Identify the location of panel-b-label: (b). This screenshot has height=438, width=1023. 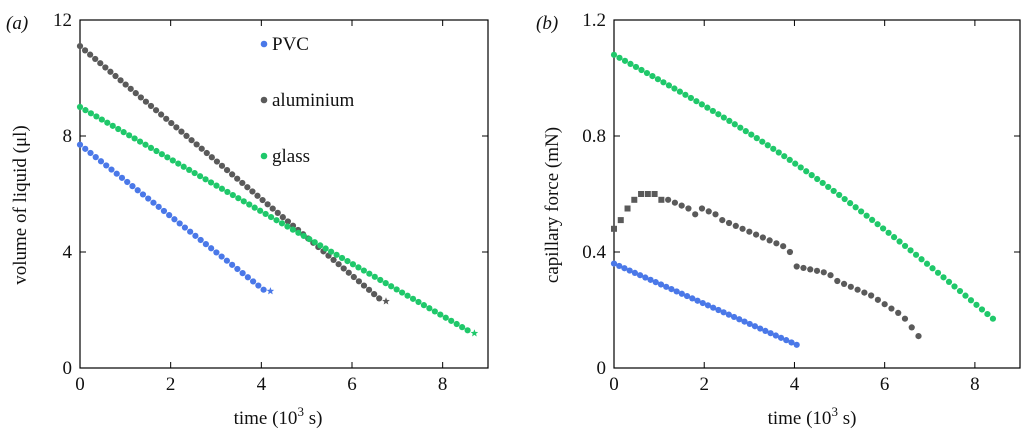
(547, 23).